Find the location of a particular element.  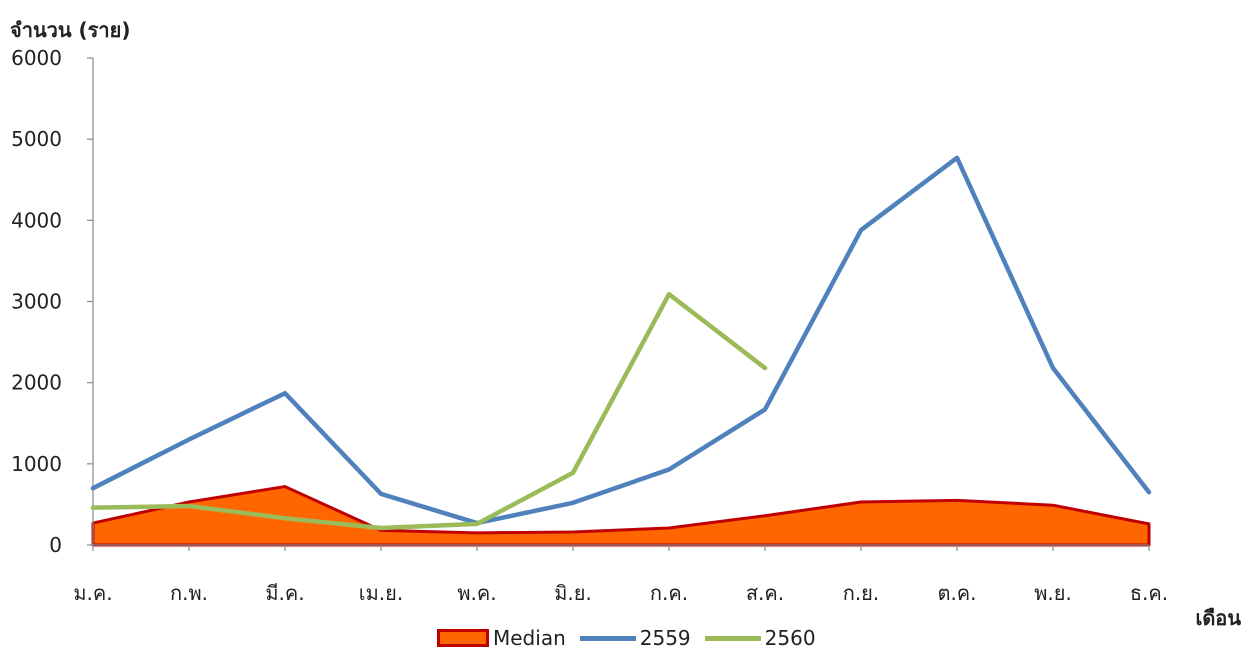

x-tick-label: พ.ค. is located at coordinates (476, 593).